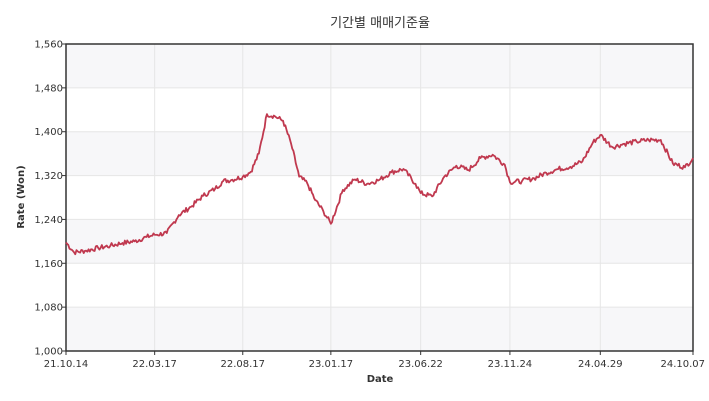 The width and height of the screenshot is (709, 401). Describe the element at coordinates (380, 379) in the screenshot. I see `x-axis-title: Date` at that location.